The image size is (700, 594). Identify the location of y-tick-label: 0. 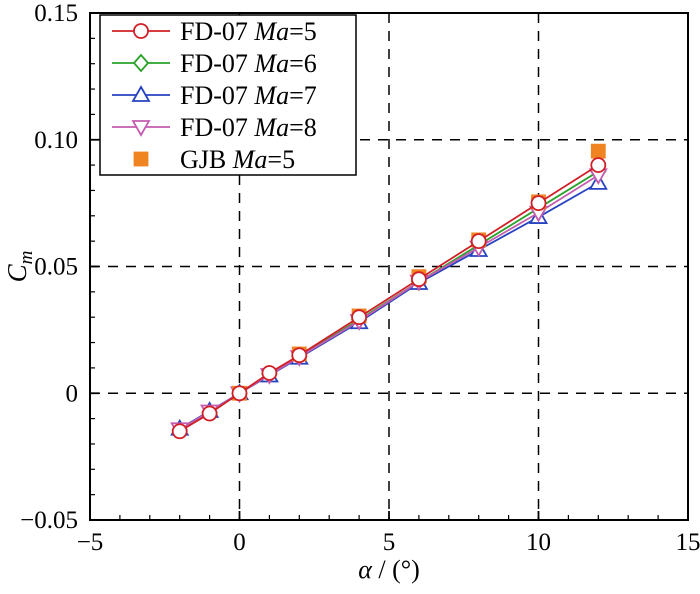
(72, 393).